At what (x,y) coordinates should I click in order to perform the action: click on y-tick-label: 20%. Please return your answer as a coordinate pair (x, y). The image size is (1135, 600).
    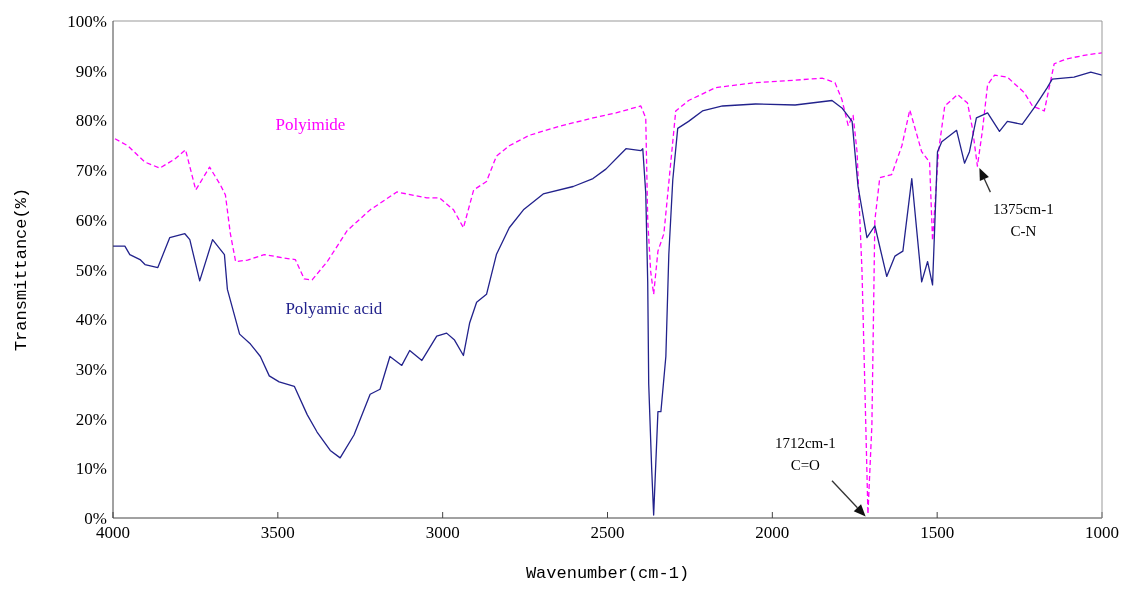
    Looking at the image, I should click on (91, 419).